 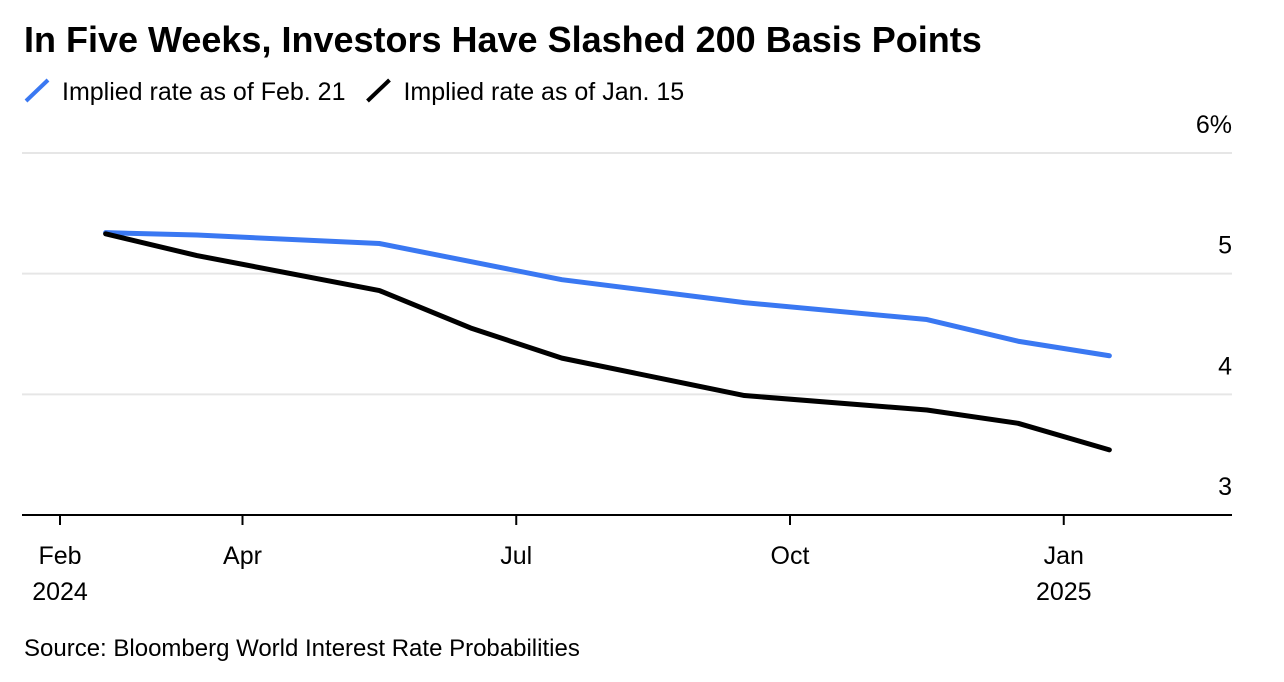 What do you see at coordinates (1064, 574) in the screenshot?
I see `x-tick-label: Jan 2025` at bounding box center [1064, 574].